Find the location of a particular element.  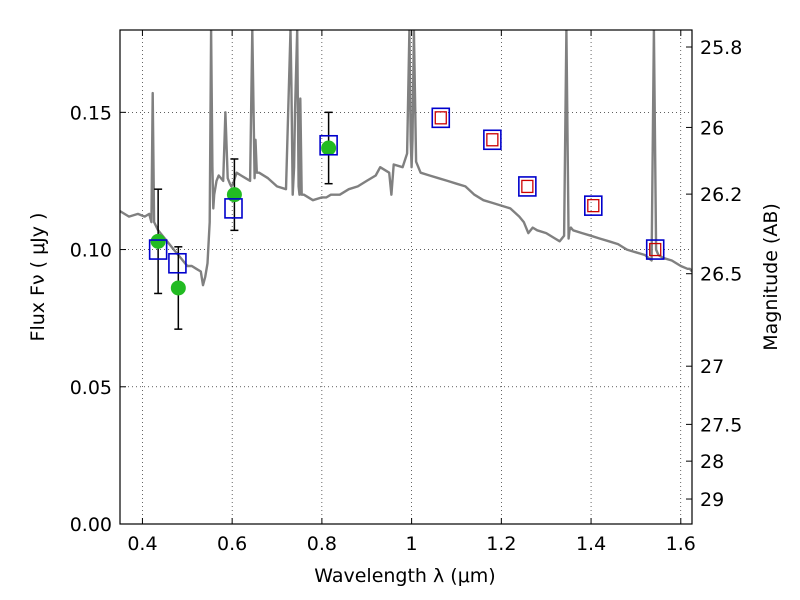

x-tick-label: 1.2 is located at coordinates (501, 544).